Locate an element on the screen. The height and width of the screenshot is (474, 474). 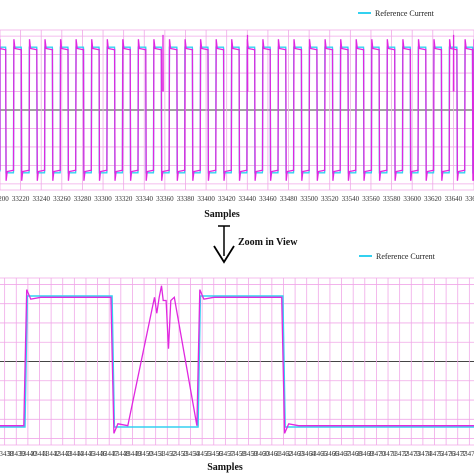
bottom-tick-label-35: 33473 is located at coordinates (412, 454).